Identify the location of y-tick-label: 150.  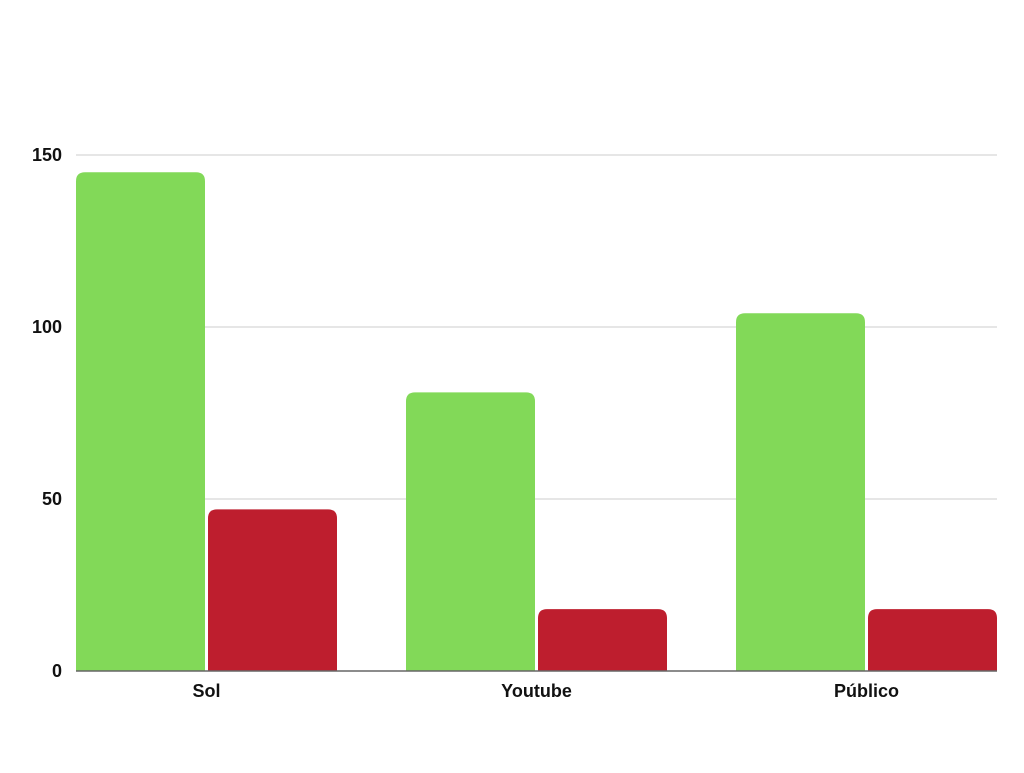
(47, 155).